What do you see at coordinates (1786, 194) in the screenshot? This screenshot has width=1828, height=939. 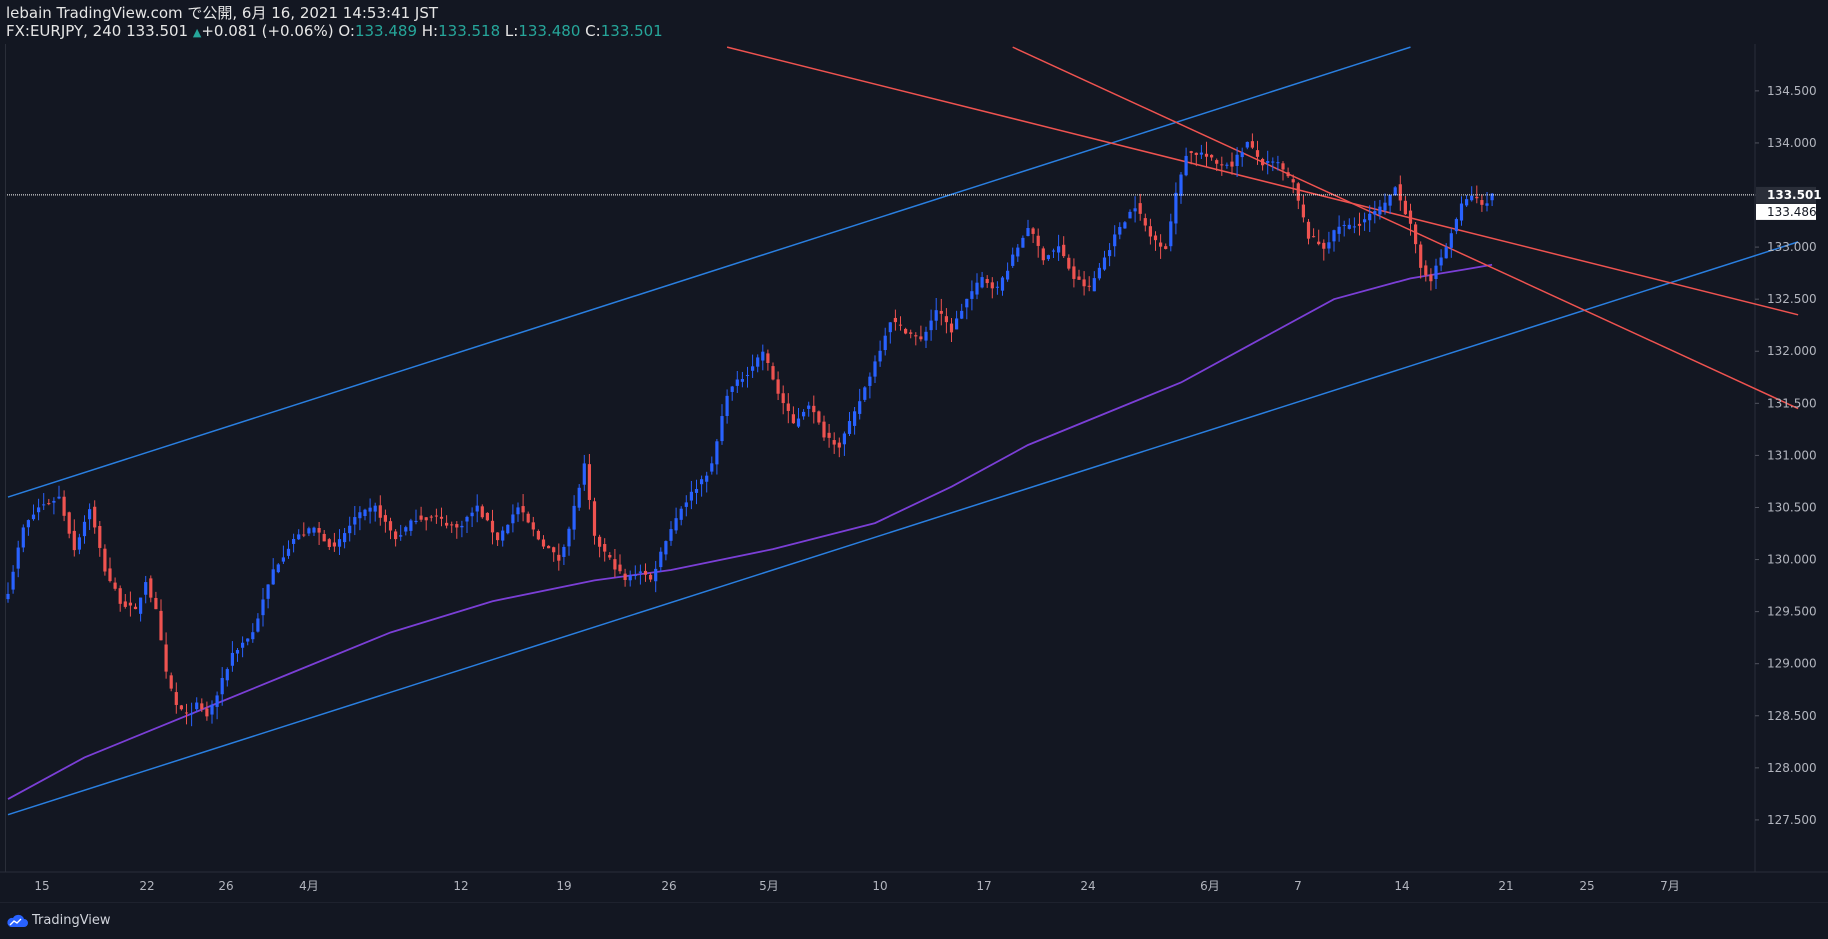 I see `current-price-tag` at bounding box center [1786, 194].